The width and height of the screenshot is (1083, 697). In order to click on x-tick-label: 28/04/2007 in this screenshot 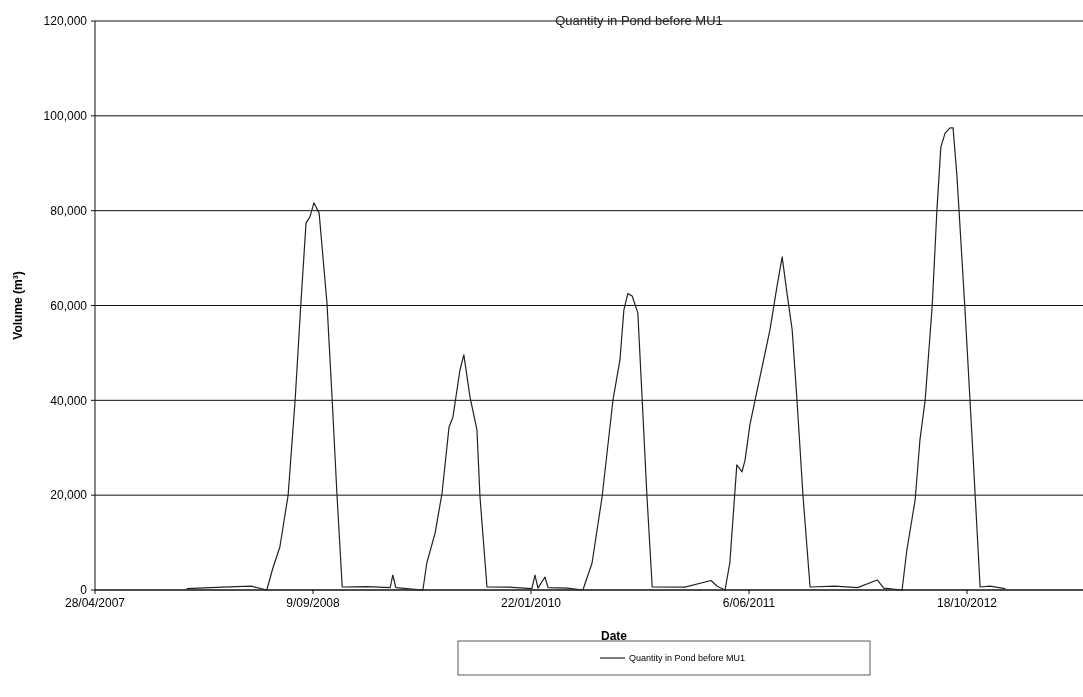, I will do `click(95, 603)`.